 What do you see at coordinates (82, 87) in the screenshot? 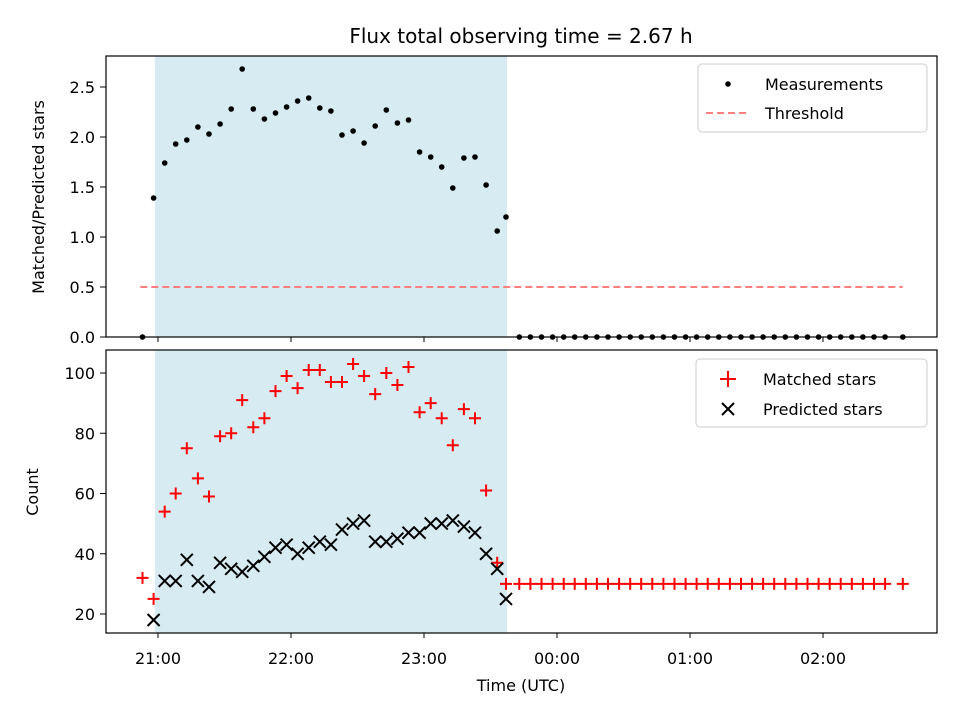
I see `top-y-tick-label: 2.5` at bounding box center [82, 87].